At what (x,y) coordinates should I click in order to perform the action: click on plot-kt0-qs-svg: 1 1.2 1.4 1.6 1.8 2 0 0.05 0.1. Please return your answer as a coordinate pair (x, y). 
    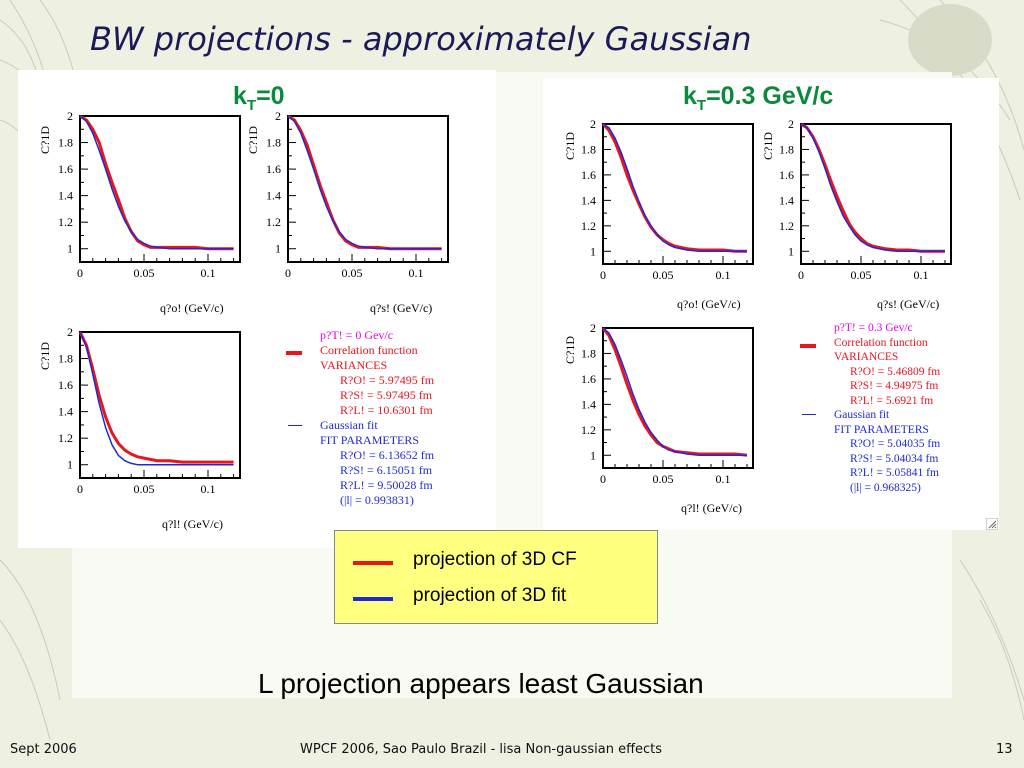
    Looking at the image, I should click on (357, 194).